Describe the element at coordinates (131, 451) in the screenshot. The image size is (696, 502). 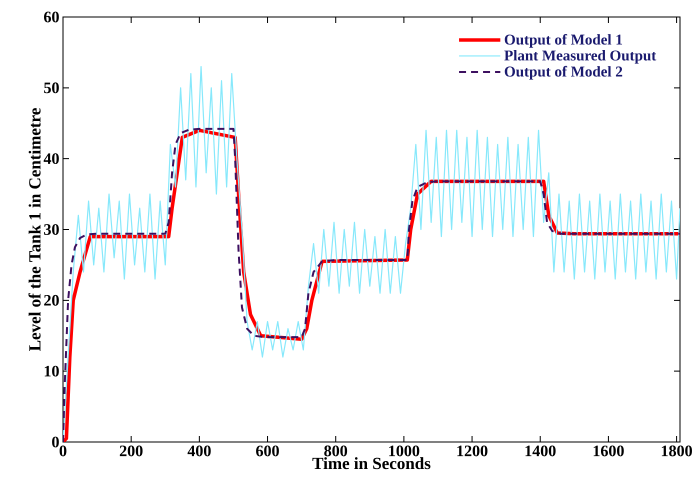
I see `x-tick-label: 200` at that location.